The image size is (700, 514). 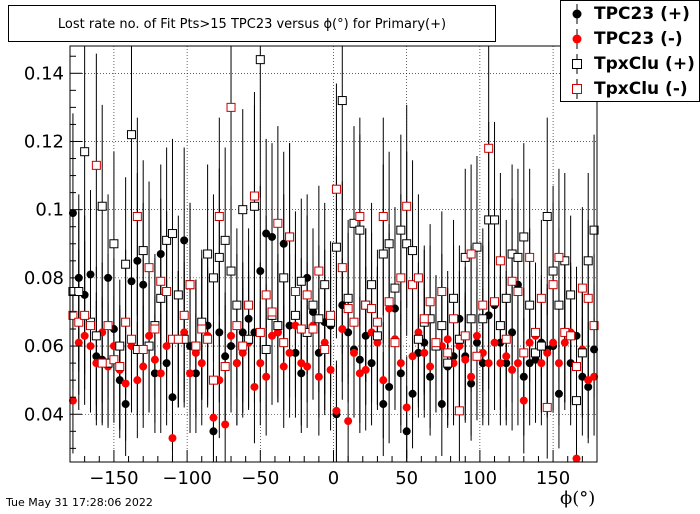 I want to click on y-tick-label: 0.12, so click(x=44, y=141).